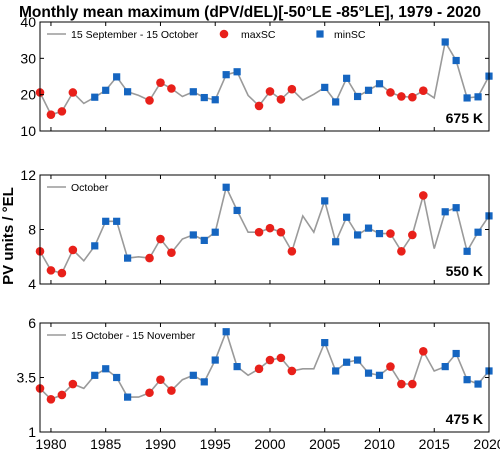 The height and width of the screenshot is (455, 500). What do you see at coordinates (8, 236) in the screenshot?
I see `y-axis-label: PV units / °EL` at bounding box center [8, 236].